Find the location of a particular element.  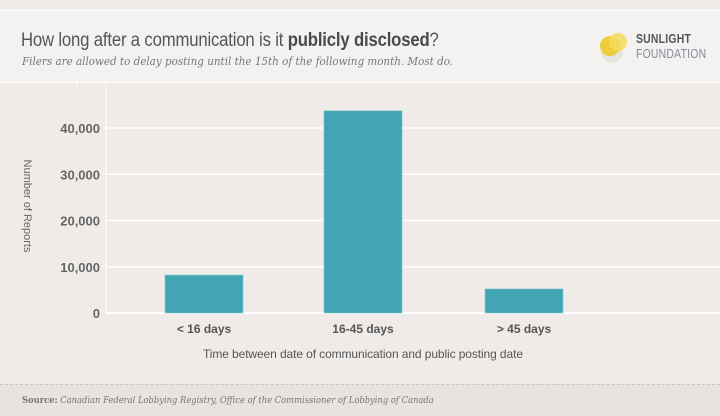

title-bold-text: publicly disclosed is located at coordinates (358, 40).